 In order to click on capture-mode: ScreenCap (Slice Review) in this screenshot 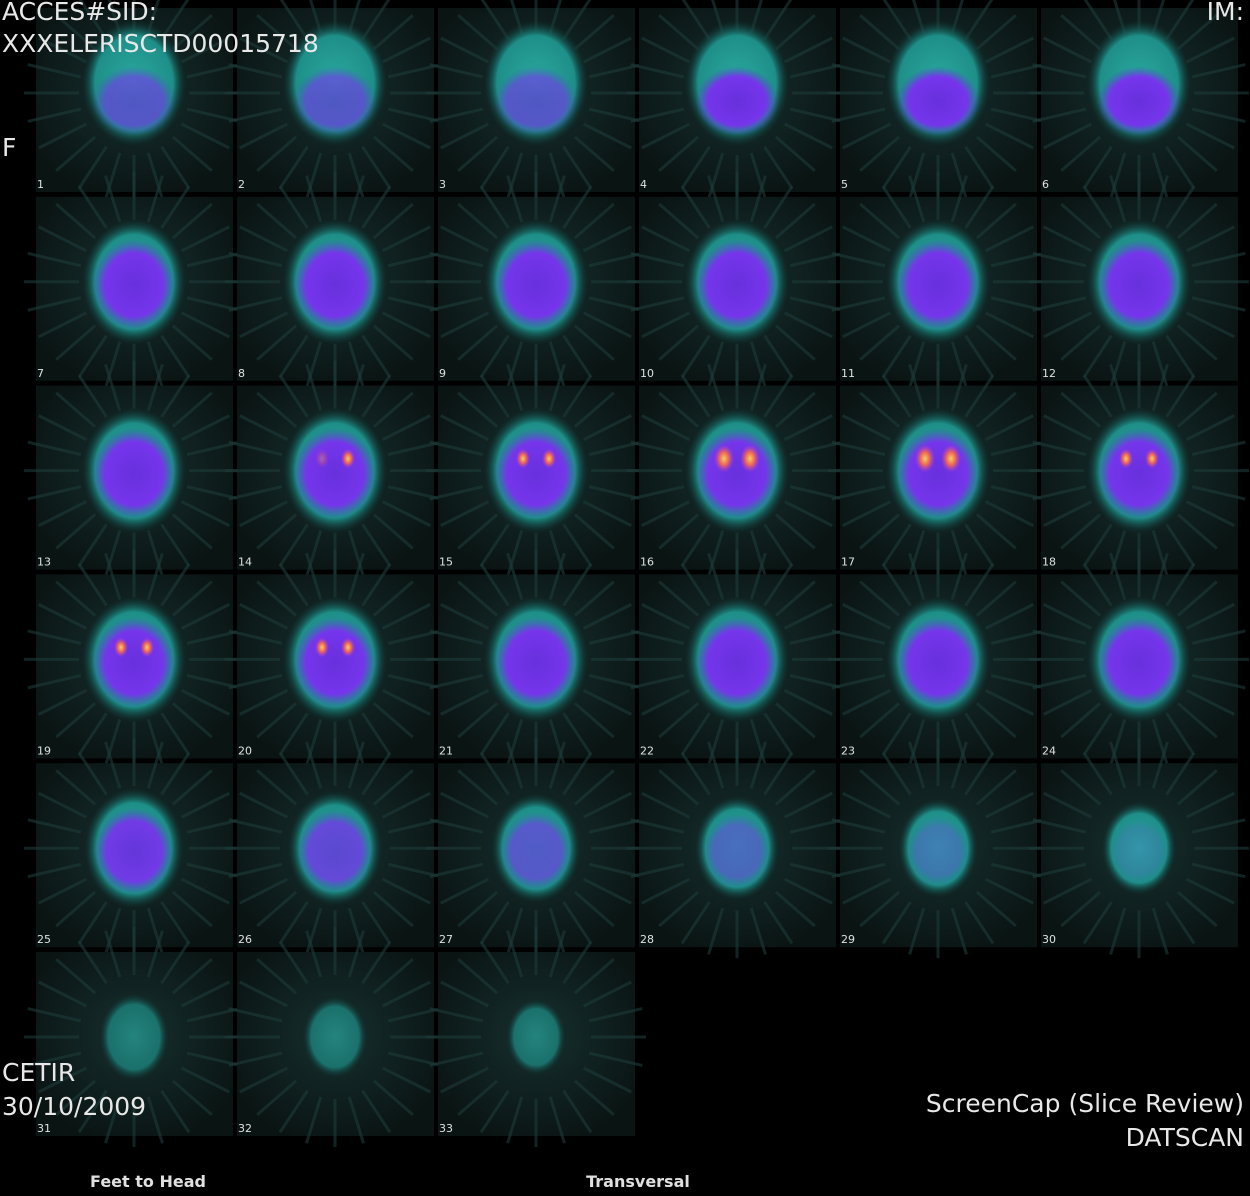, I will do `click(1085, 1103)`.